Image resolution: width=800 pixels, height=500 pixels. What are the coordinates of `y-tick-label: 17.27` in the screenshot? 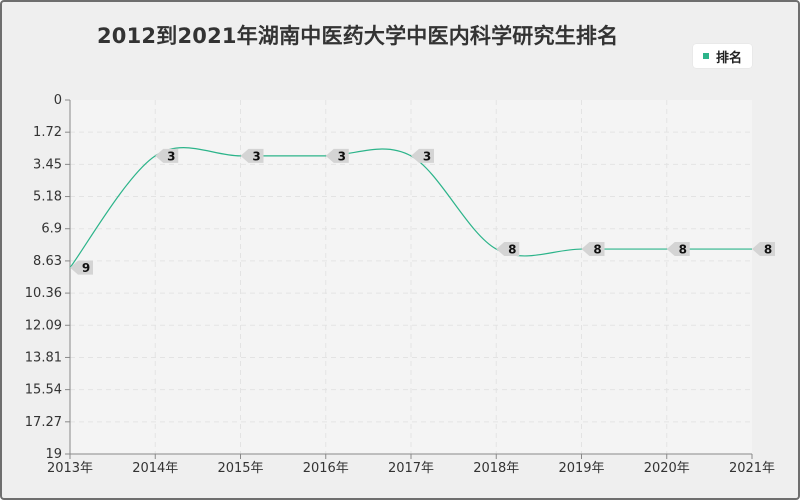 It's located at (43, 422).